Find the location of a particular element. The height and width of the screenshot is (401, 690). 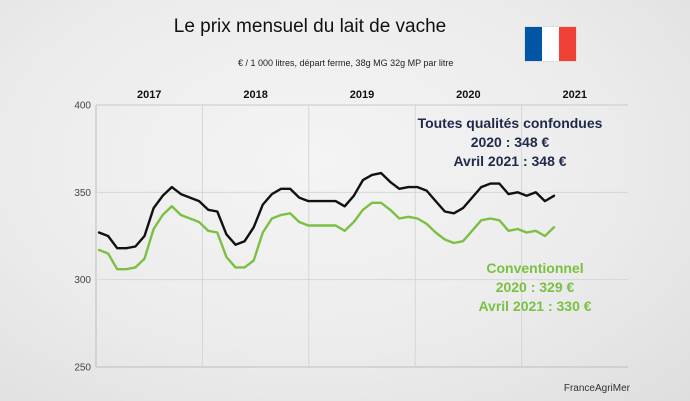

annotation-conventional-2020: 2020 : 329 € is located at coordinates (535, 287).